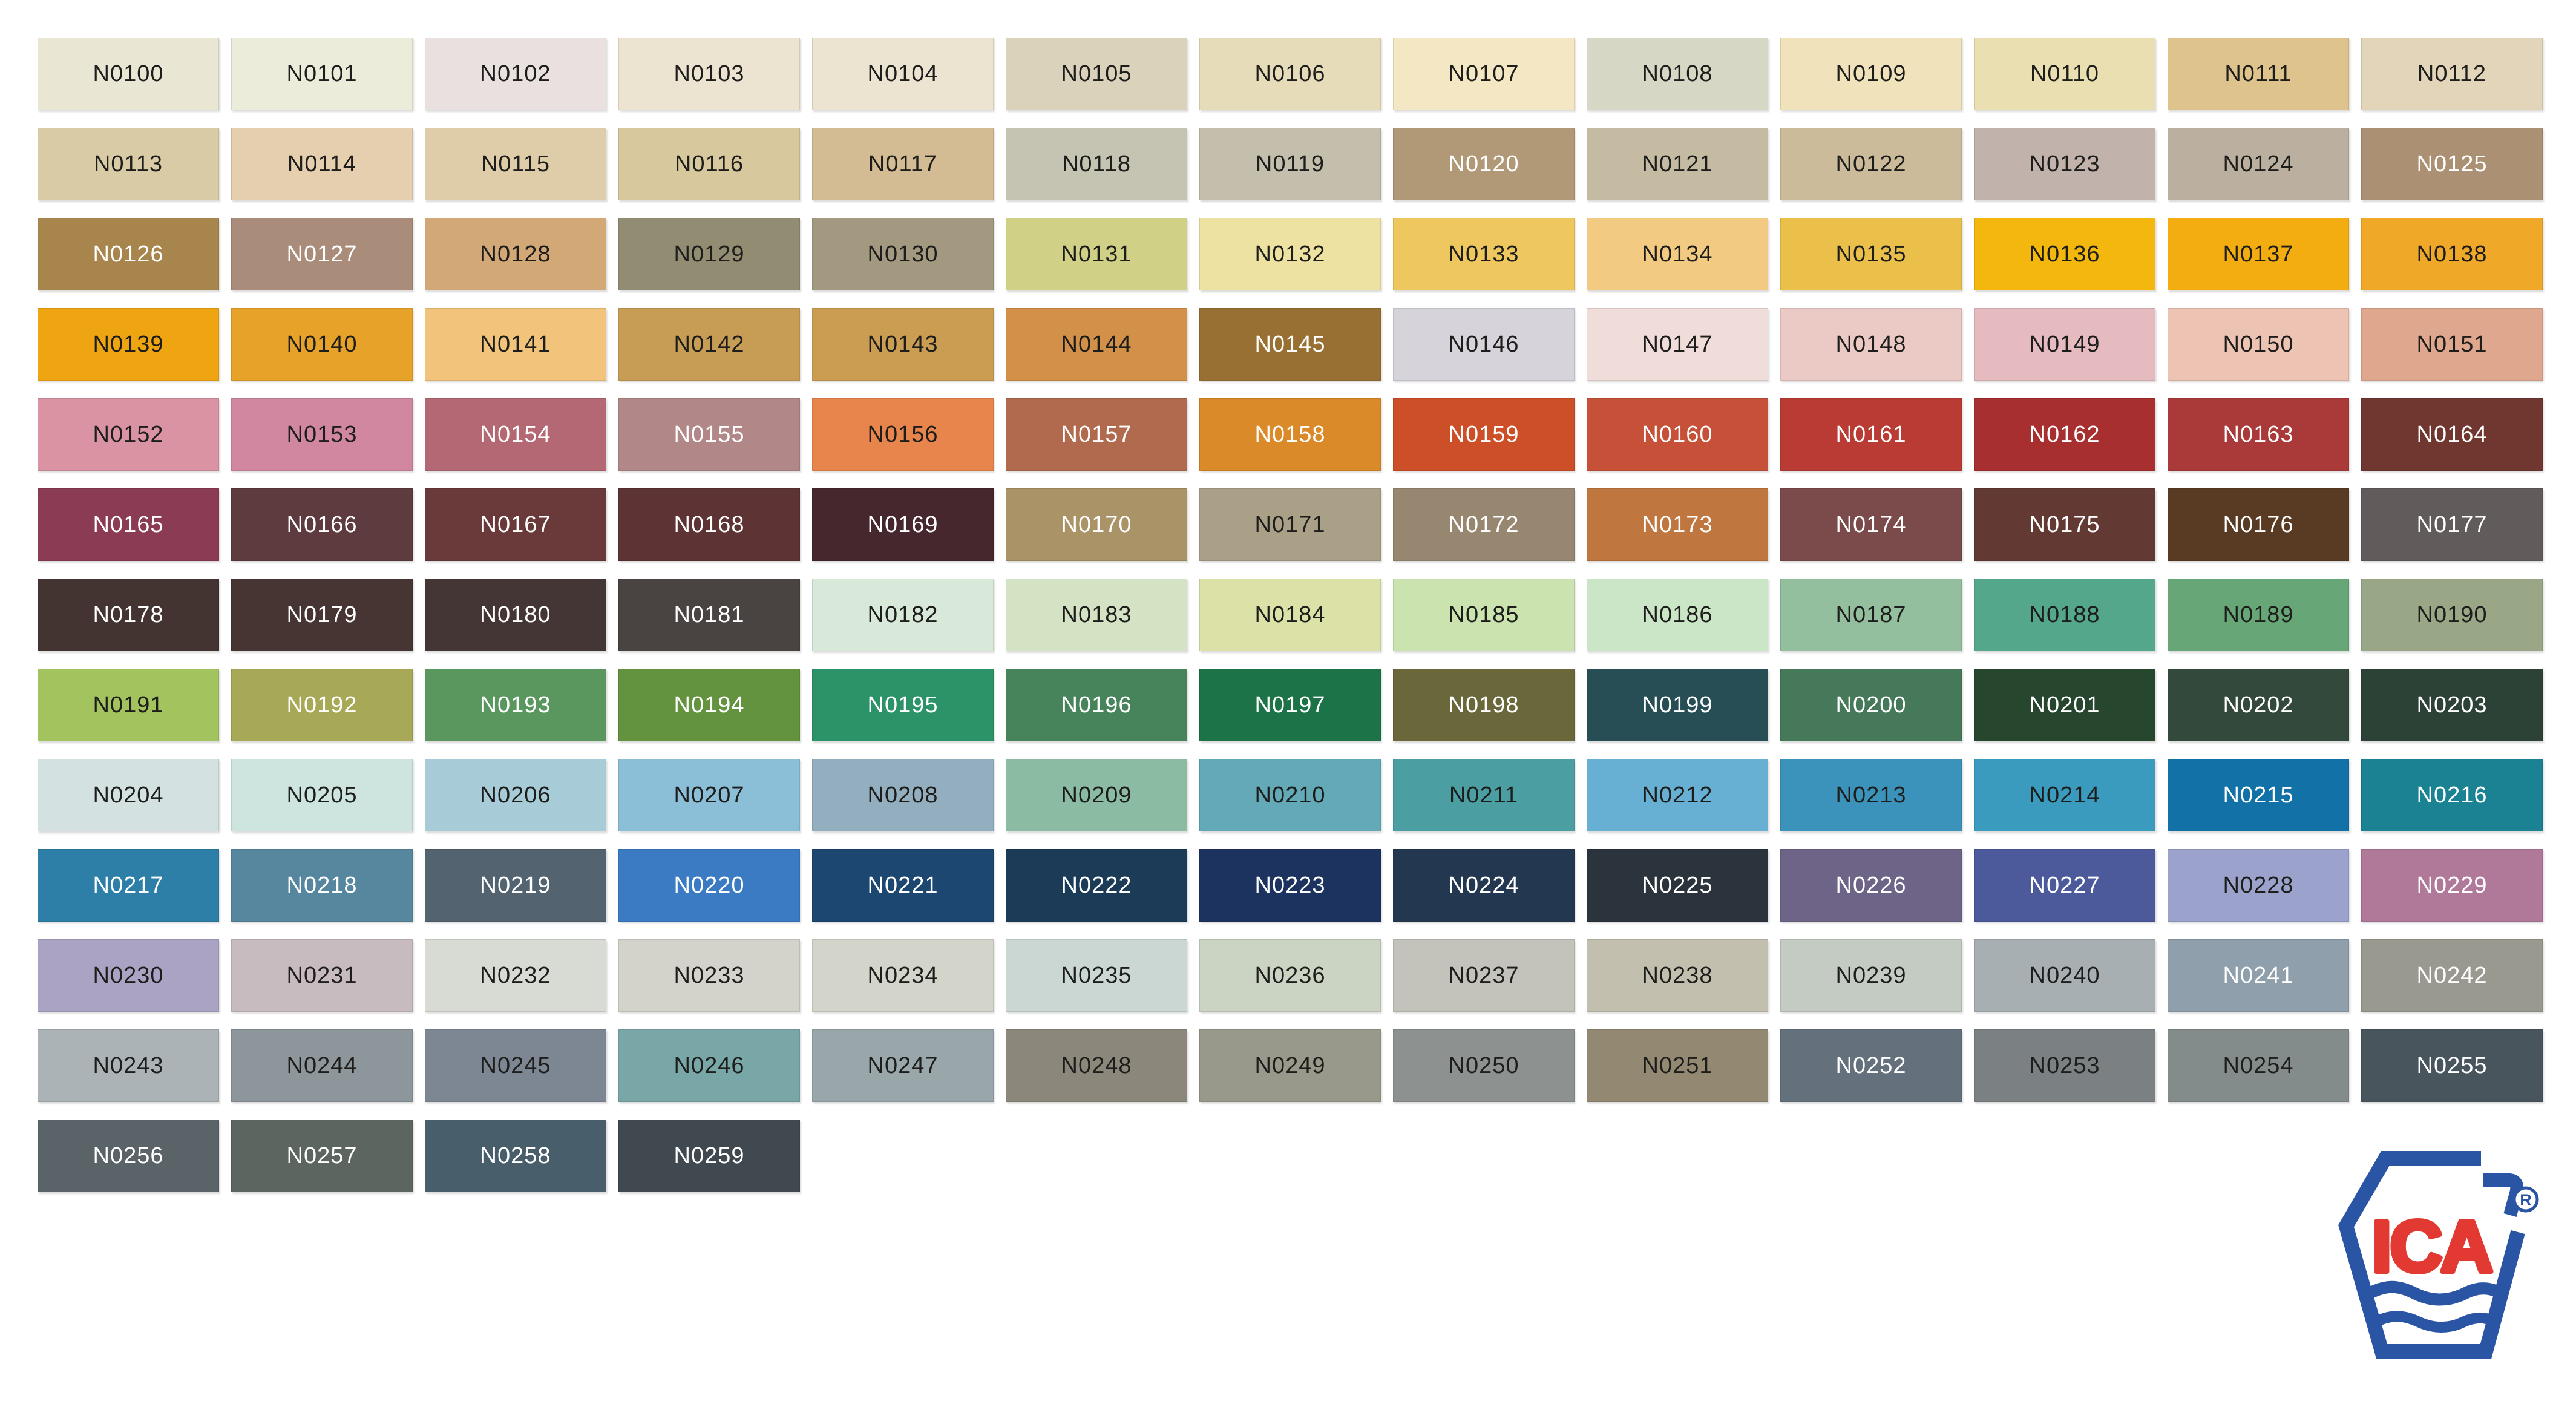 This screenshot has width=2576, height=1410. I want to click on swatch-label: N0145, so click(1290, 345).